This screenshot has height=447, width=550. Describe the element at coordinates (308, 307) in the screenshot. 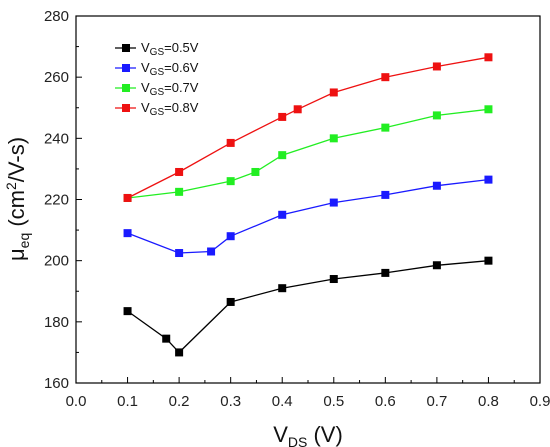

I see `series-line` at that location.